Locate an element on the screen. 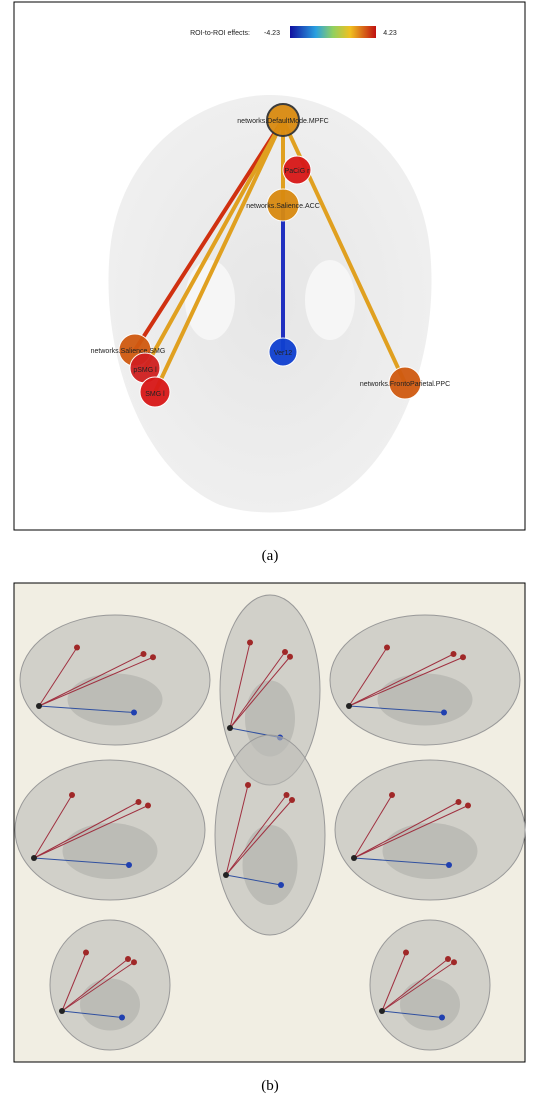 The height and width of the screenshot is (1106, 539). caption-b: (b) is located at coordinates (270, 1086).